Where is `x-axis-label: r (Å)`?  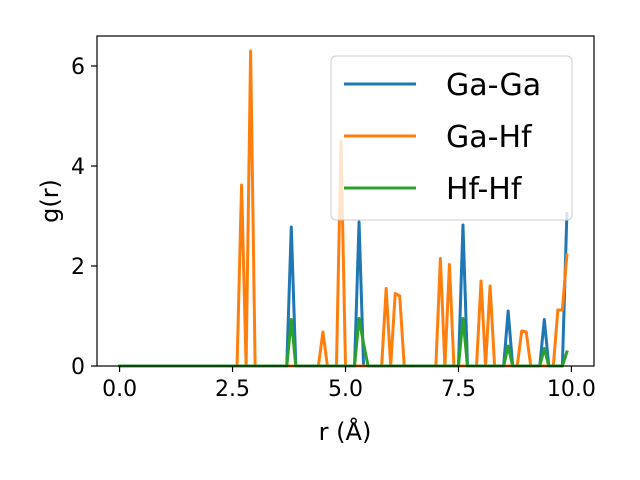 x-axis-label: r (Å) is located at coordinates (345, 431).